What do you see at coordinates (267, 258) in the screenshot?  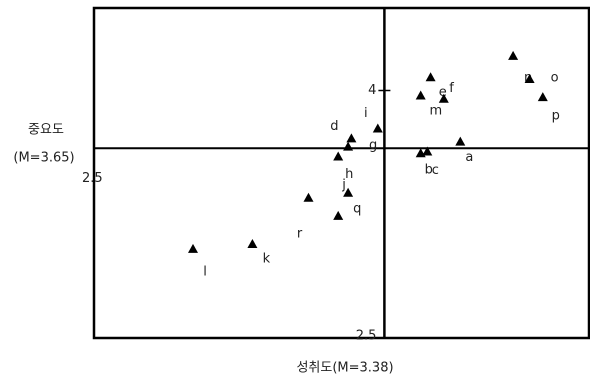 I see `point-label: k` at bounding box center [267, 258].